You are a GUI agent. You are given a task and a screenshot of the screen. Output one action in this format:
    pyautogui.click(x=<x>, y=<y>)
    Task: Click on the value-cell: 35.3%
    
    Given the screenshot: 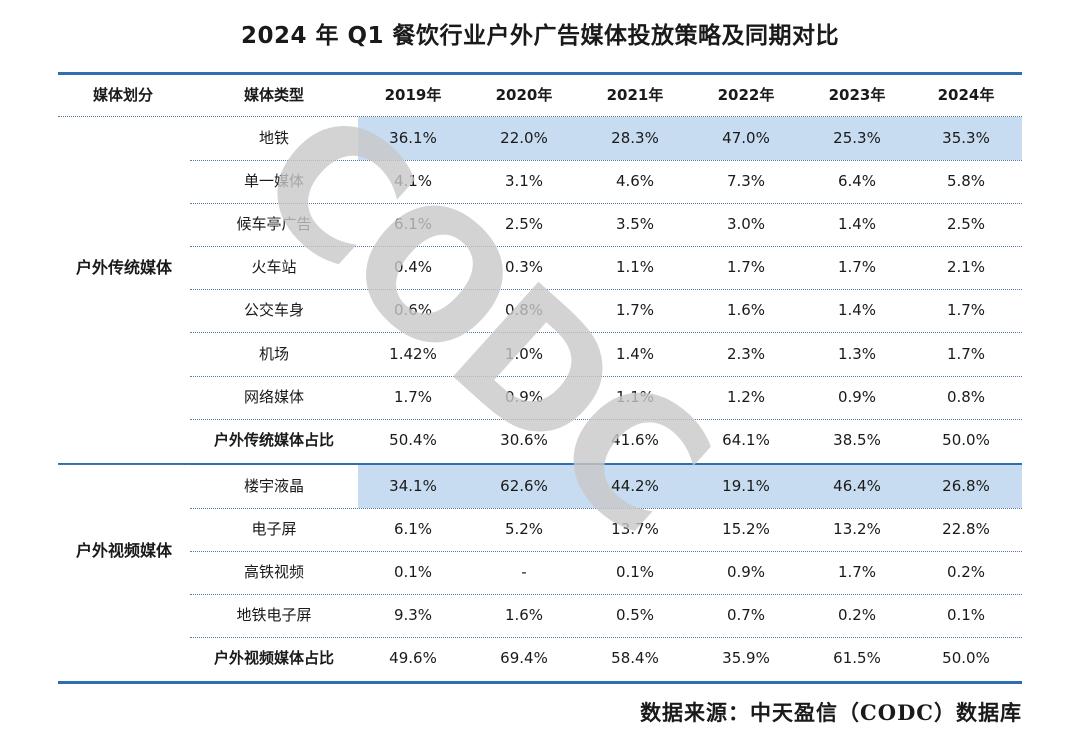 What is the action you would take?
    pyautogui.click(x=966, y=138)
    